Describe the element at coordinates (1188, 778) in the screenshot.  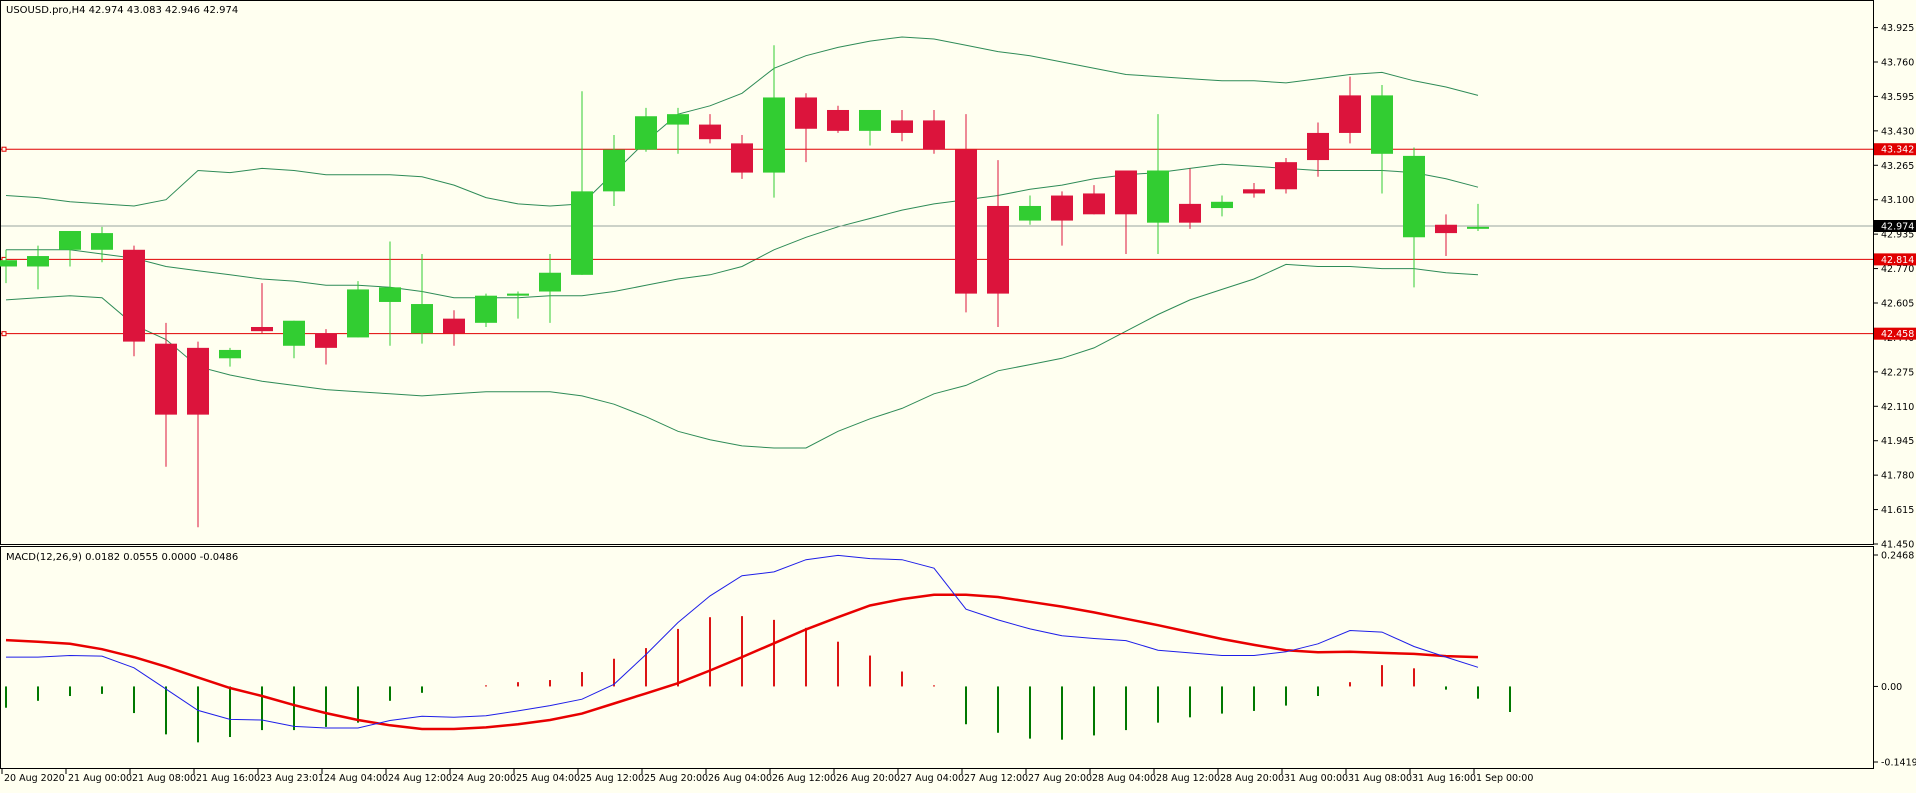
I see `time-tick-label: 28 Aug 12:00` at that location.